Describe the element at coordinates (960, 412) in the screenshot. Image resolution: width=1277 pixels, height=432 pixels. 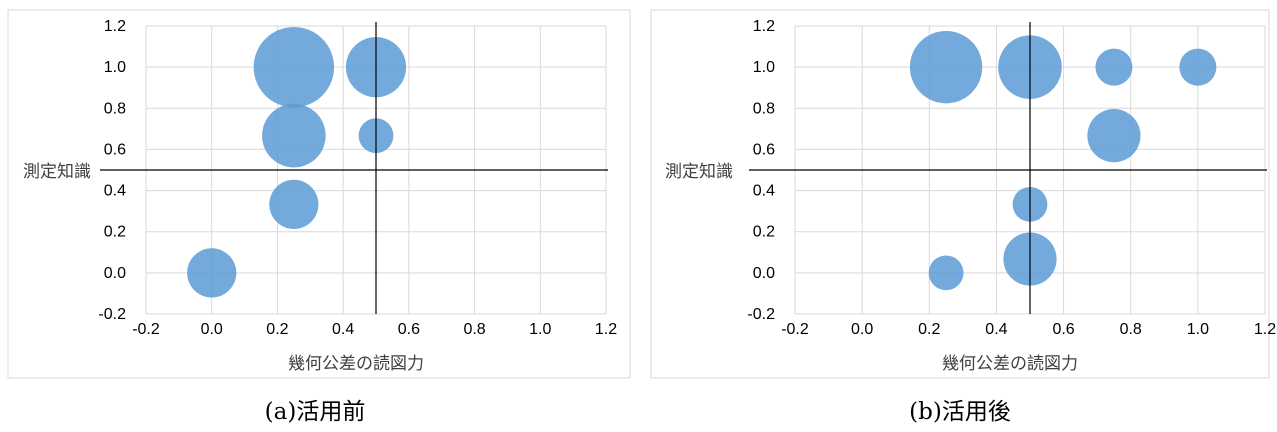
I see `caption-after: (b)活用後` at that location.